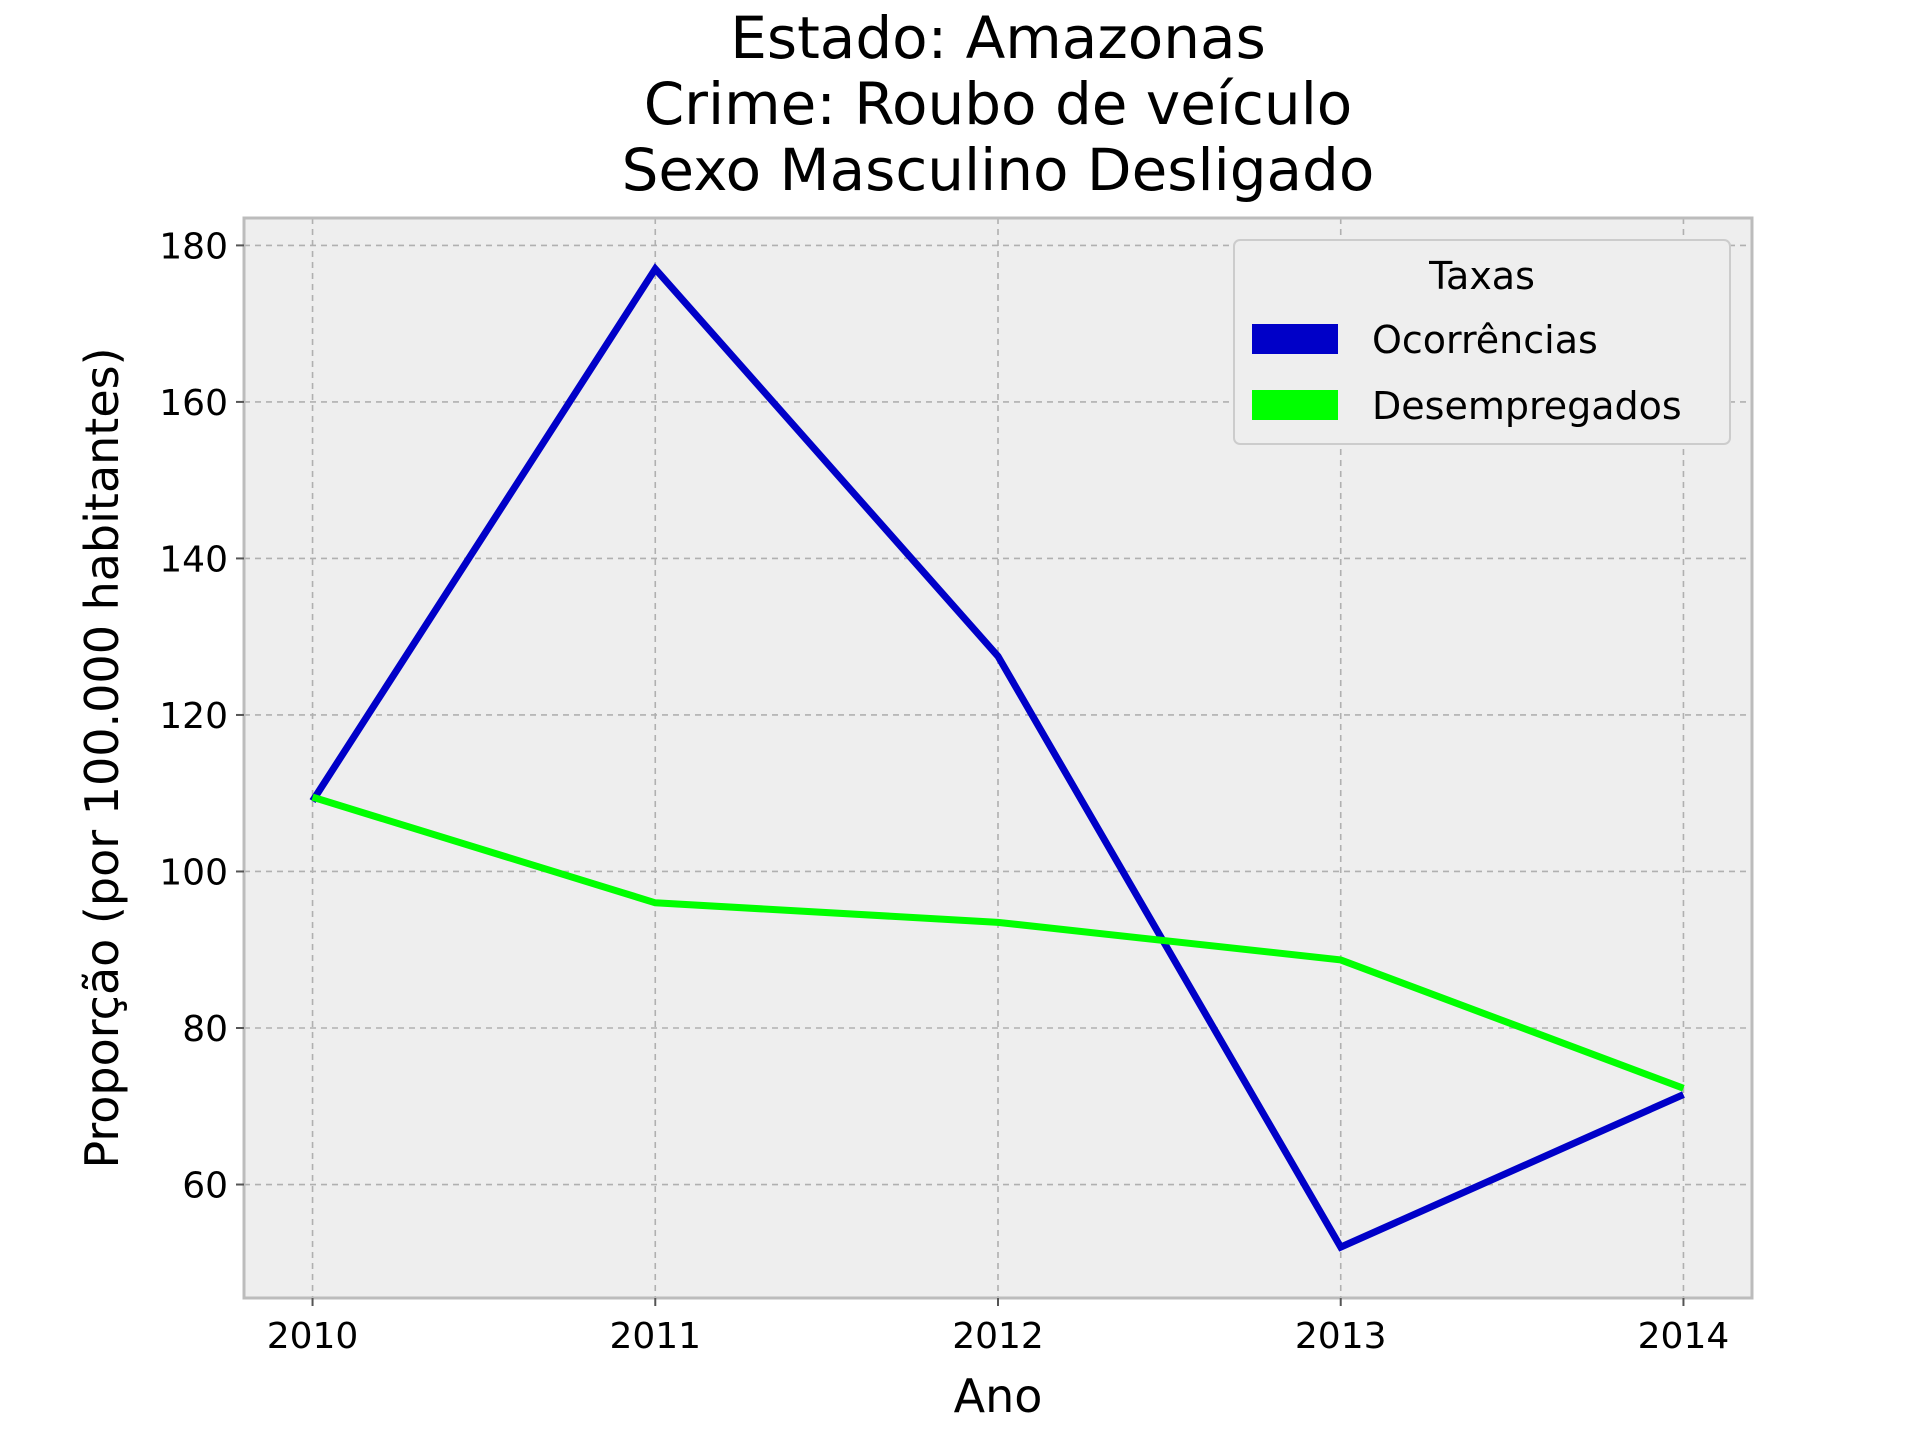 This screenshot has width=1920, height=1440. Describe the element at coordinates (1485, 340) in the screenshot. I see `legend-label-ocorrencias: Ocorrências` at that location.